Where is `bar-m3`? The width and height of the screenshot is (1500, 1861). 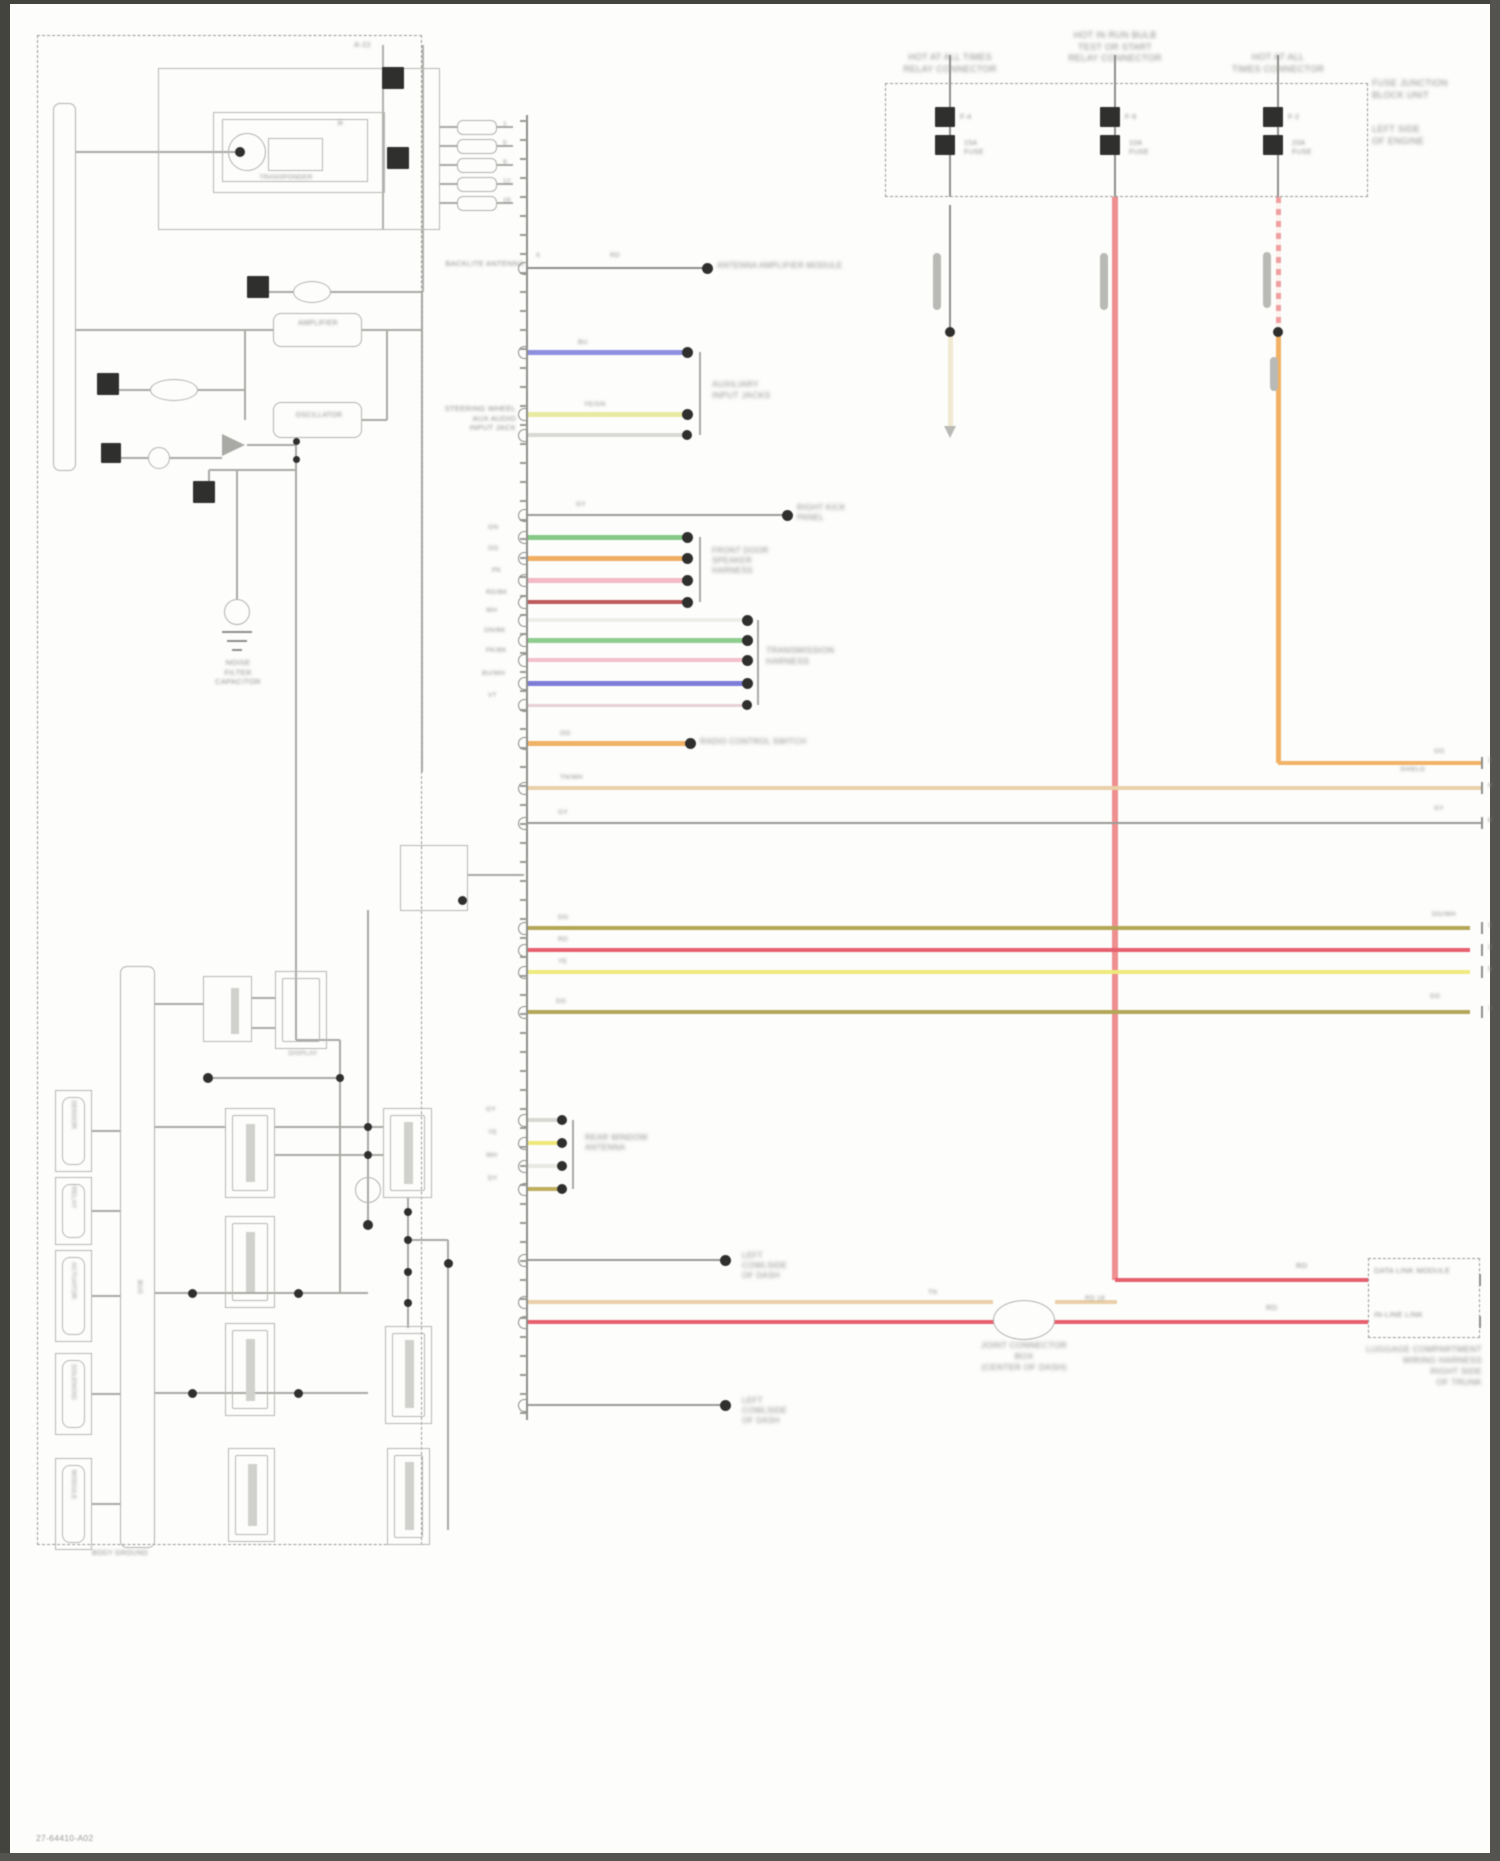
bar-m3 is located at coordinates (250, 1370).